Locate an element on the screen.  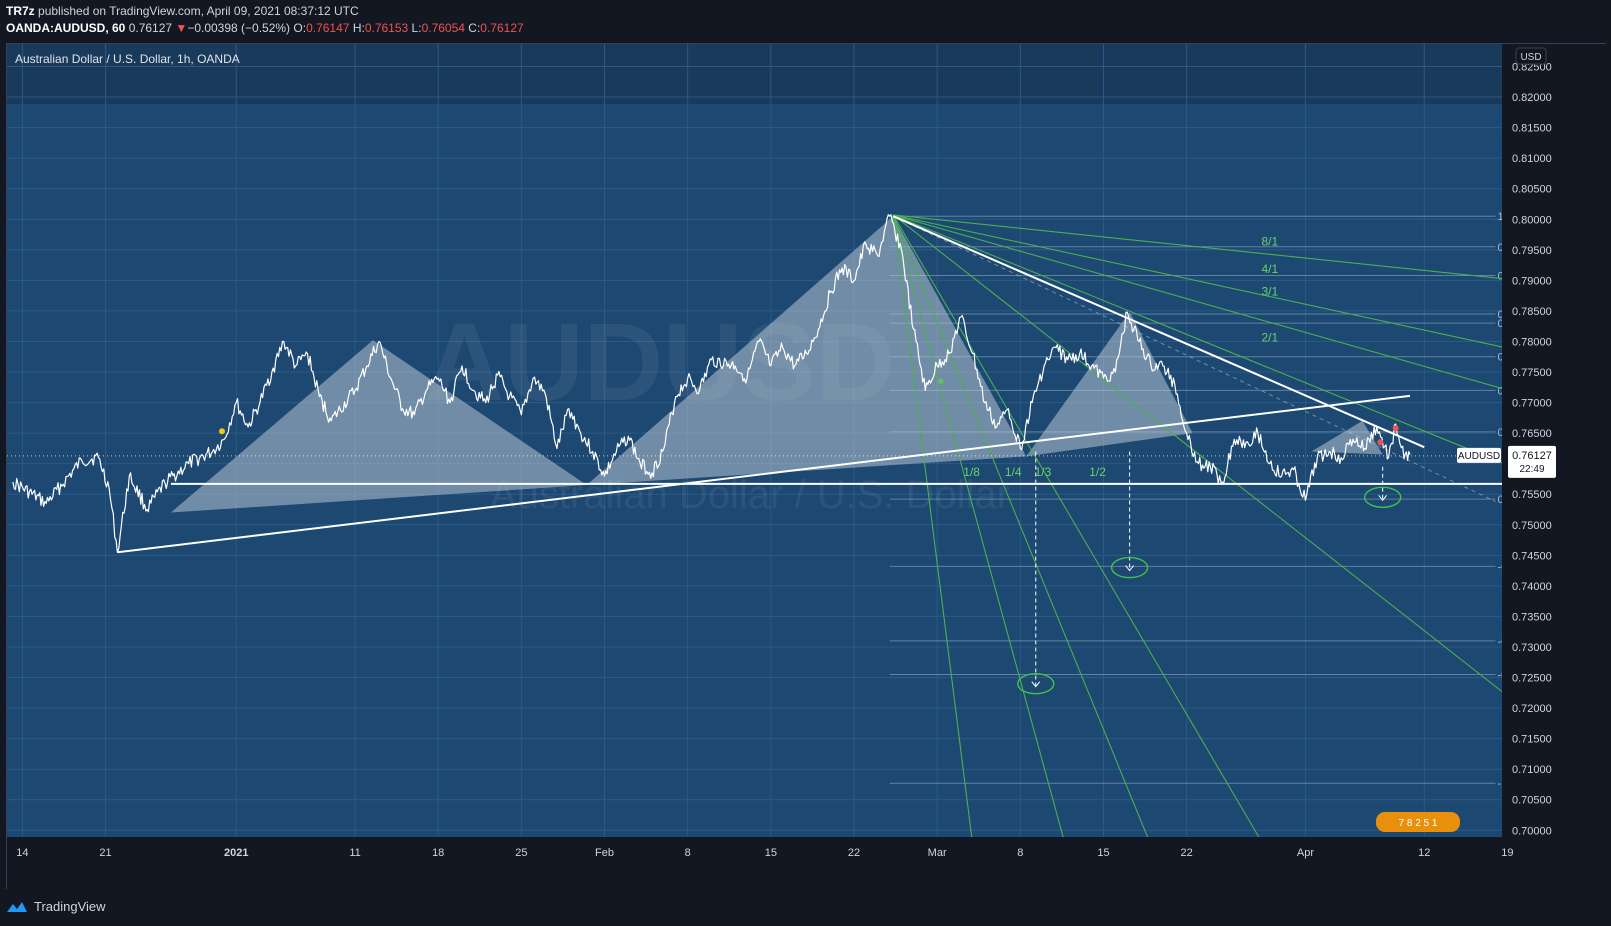
currency-label: USD is located at coordinates (1530, 57).